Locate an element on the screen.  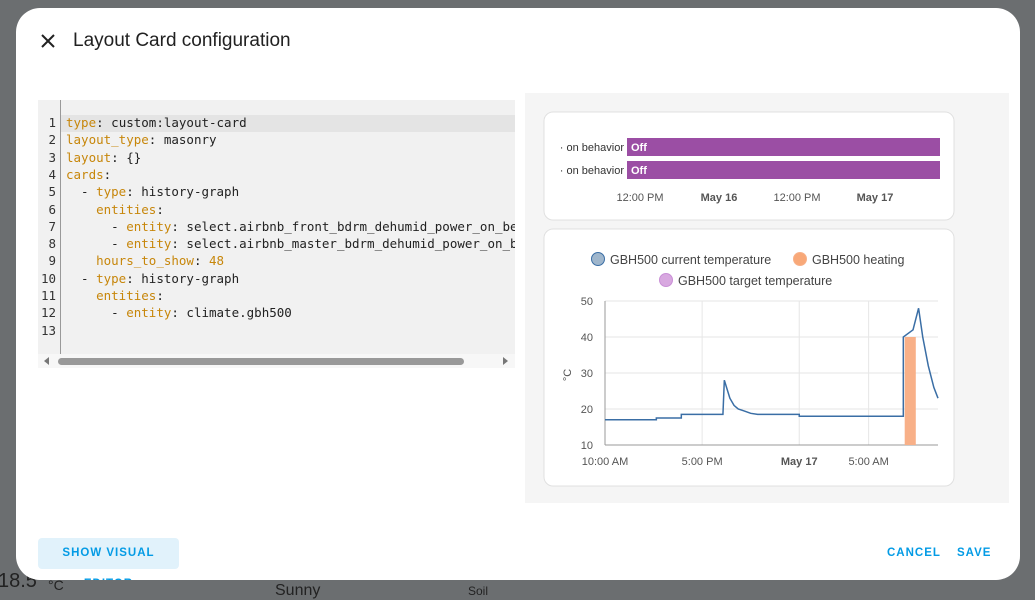
y-tick-label: 40 is located at coordinates (587, 338).